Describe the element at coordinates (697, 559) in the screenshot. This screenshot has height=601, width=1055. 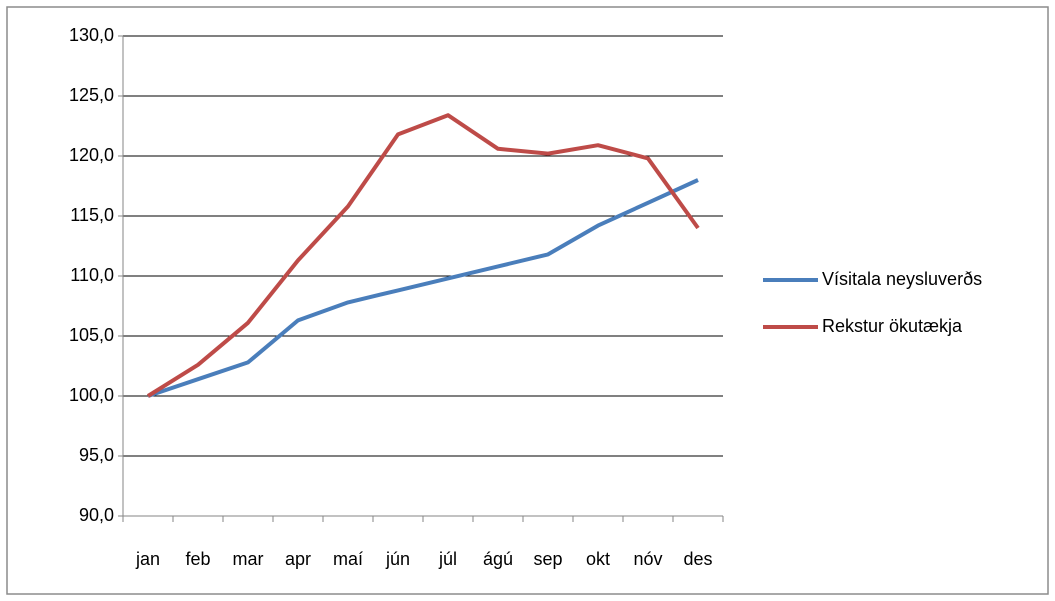
I see `x-tick-label: des` at that location.